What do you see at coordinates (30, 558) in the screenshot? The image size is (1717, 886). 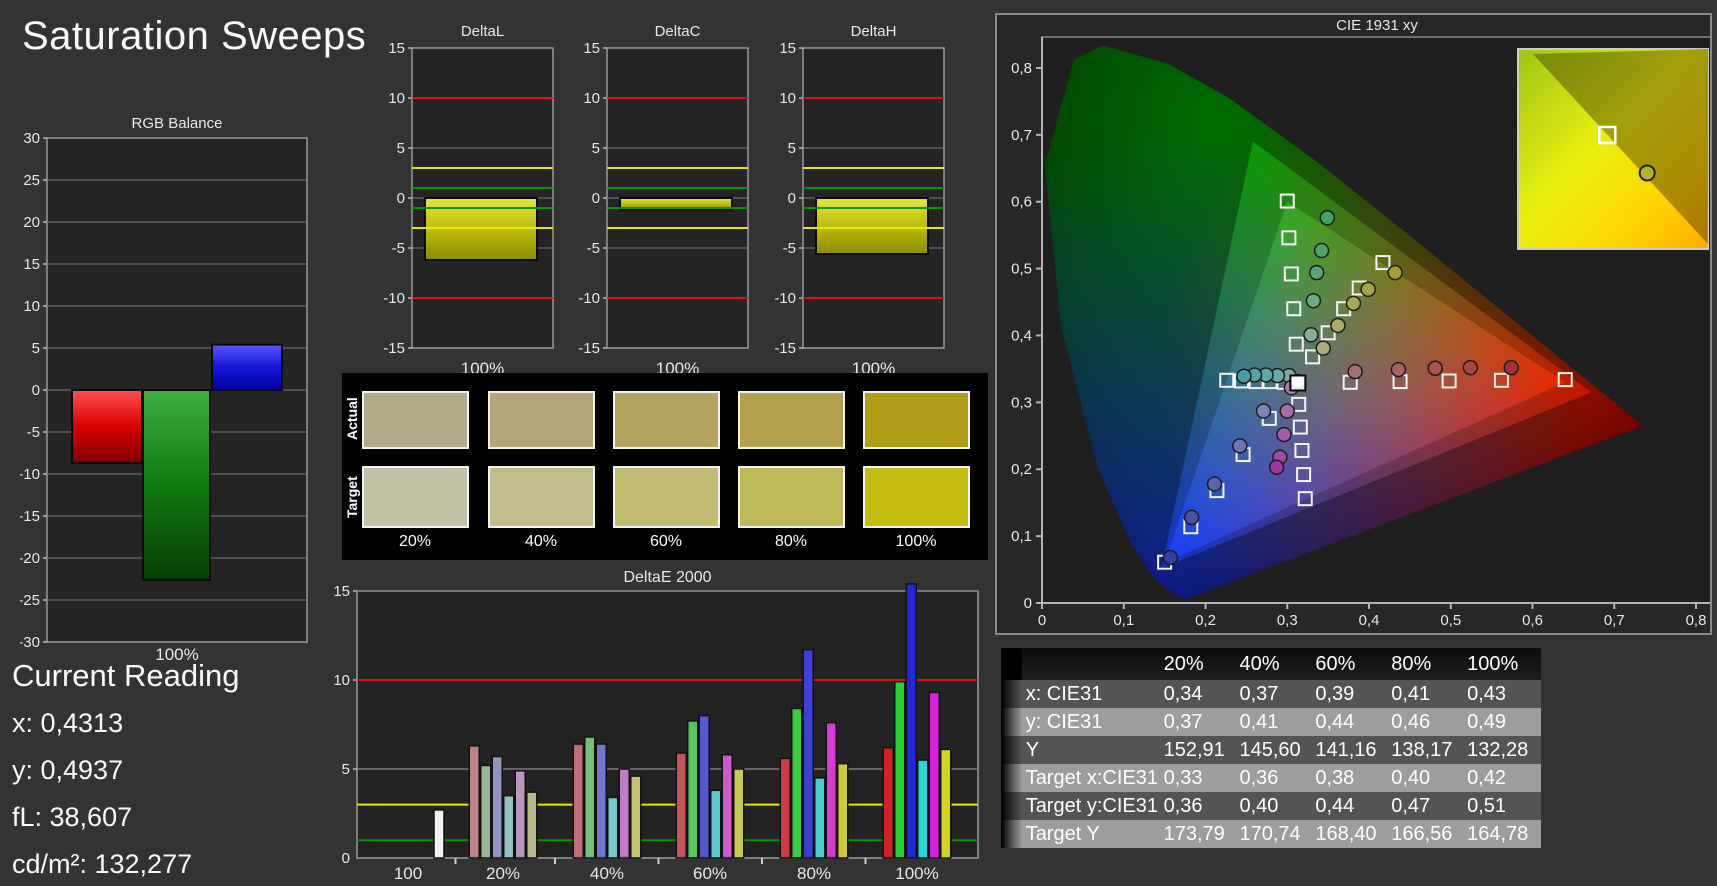 I see `axis-label: -20` at bounding box center [30, 558].